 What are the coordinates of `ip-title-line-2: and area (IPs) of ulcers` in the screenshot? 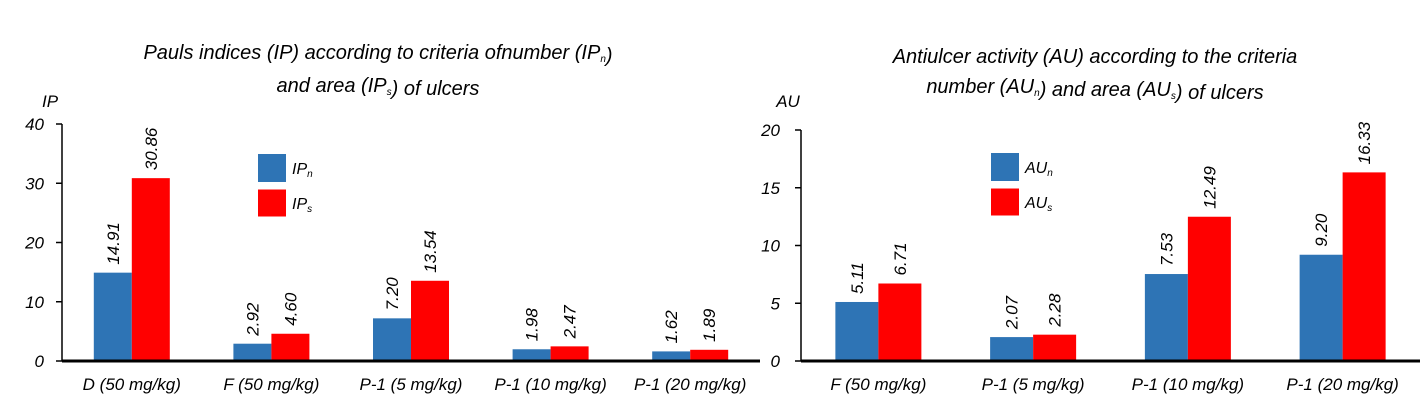 It's located at (378, 87).